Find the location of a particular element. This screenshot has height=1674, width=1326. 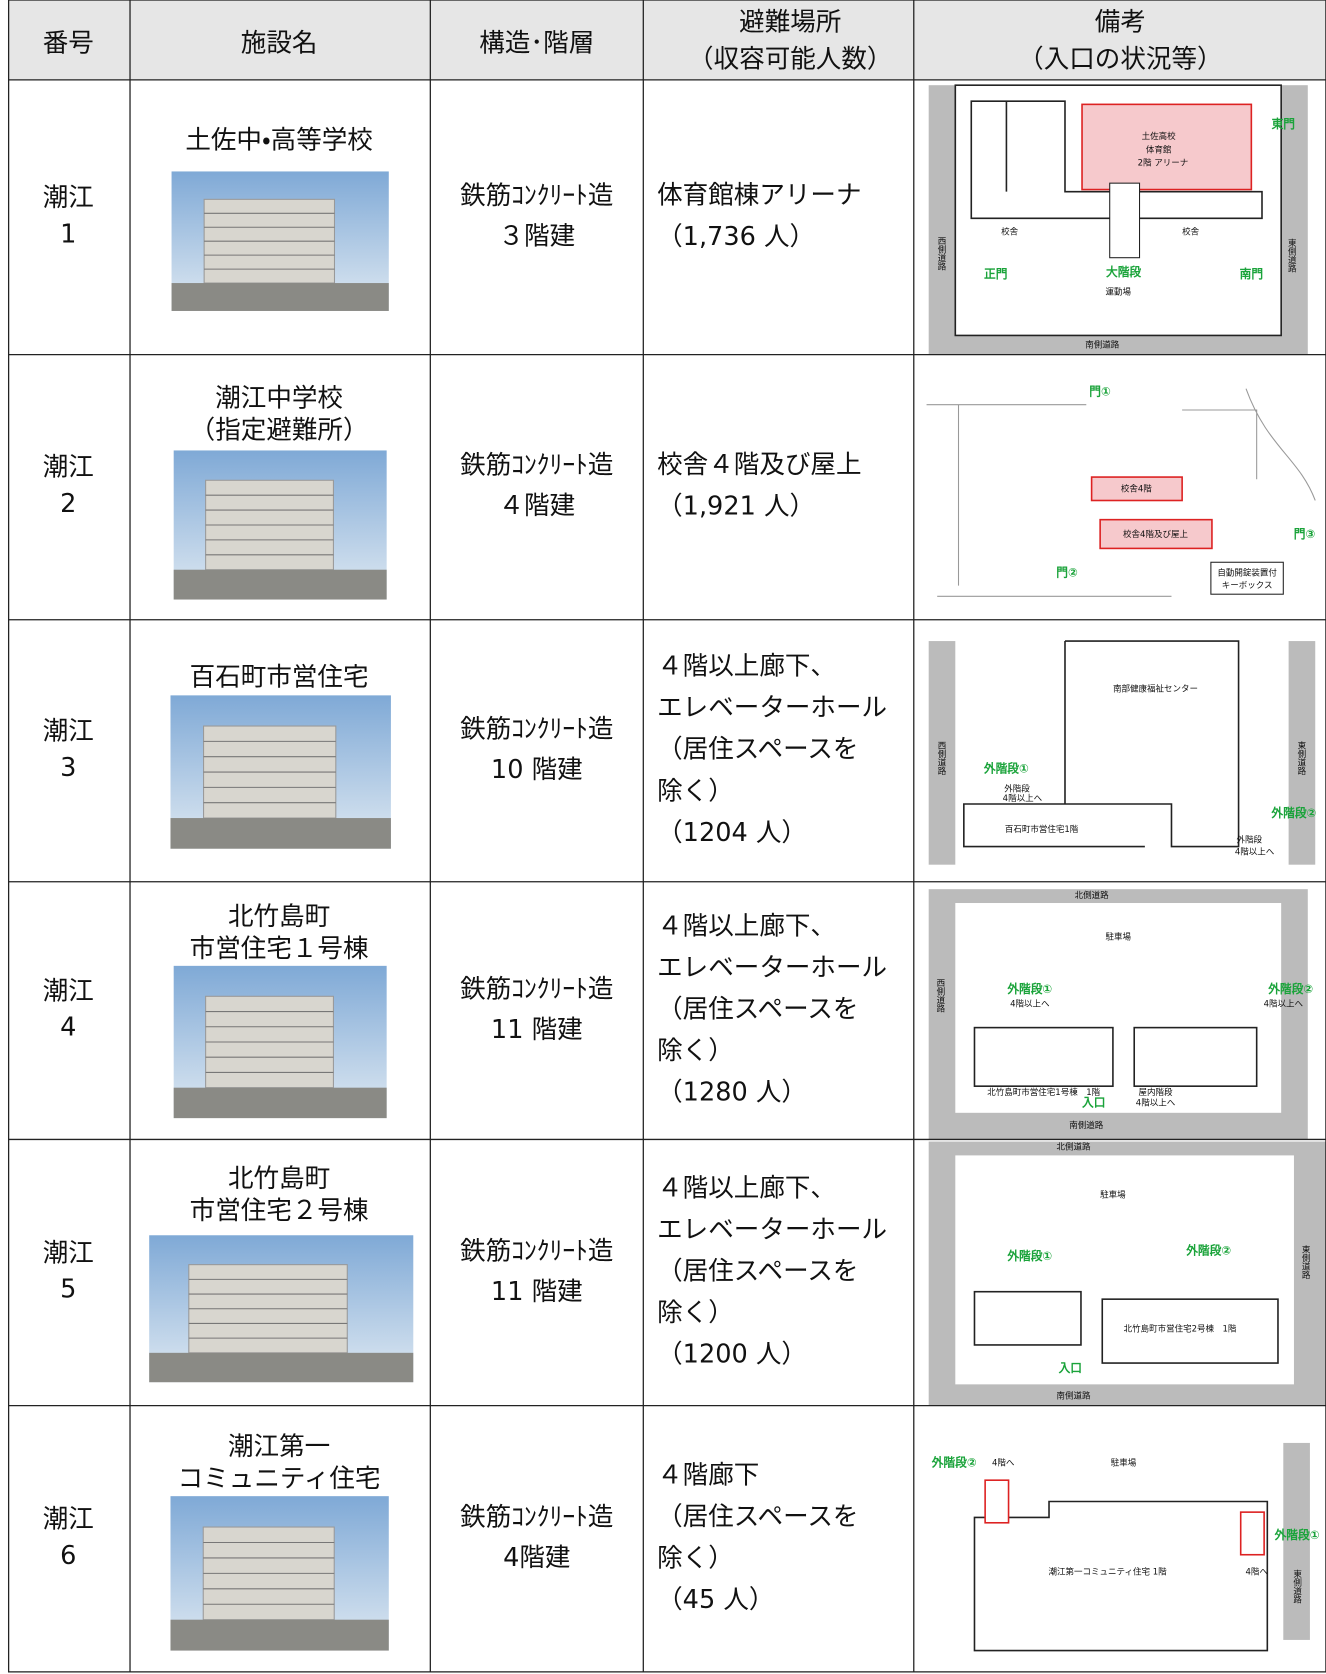

row-number: 5 is located at coordinates (68, 1290).